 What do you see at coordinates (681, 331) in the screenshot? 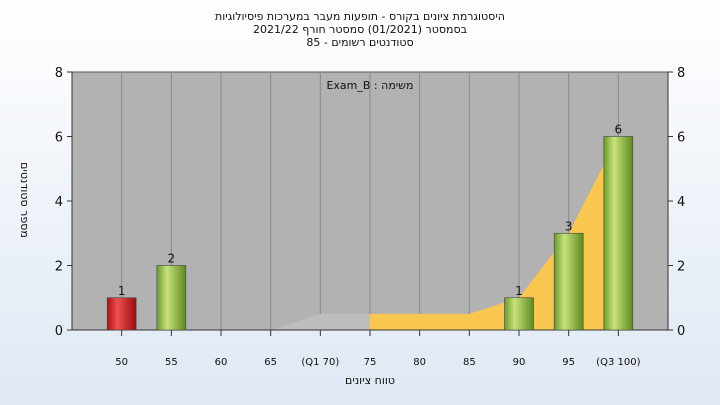
I see `y-tick-label-right: 0` at bounding box center [681, 331].